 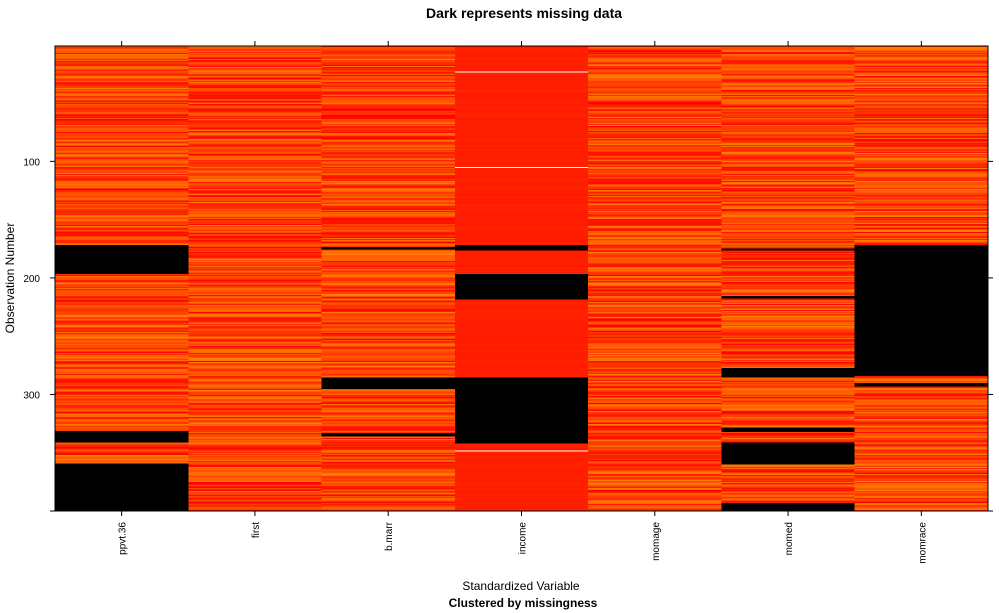 I want to click on cell-b.marr-339, so click(x=388, y=439).